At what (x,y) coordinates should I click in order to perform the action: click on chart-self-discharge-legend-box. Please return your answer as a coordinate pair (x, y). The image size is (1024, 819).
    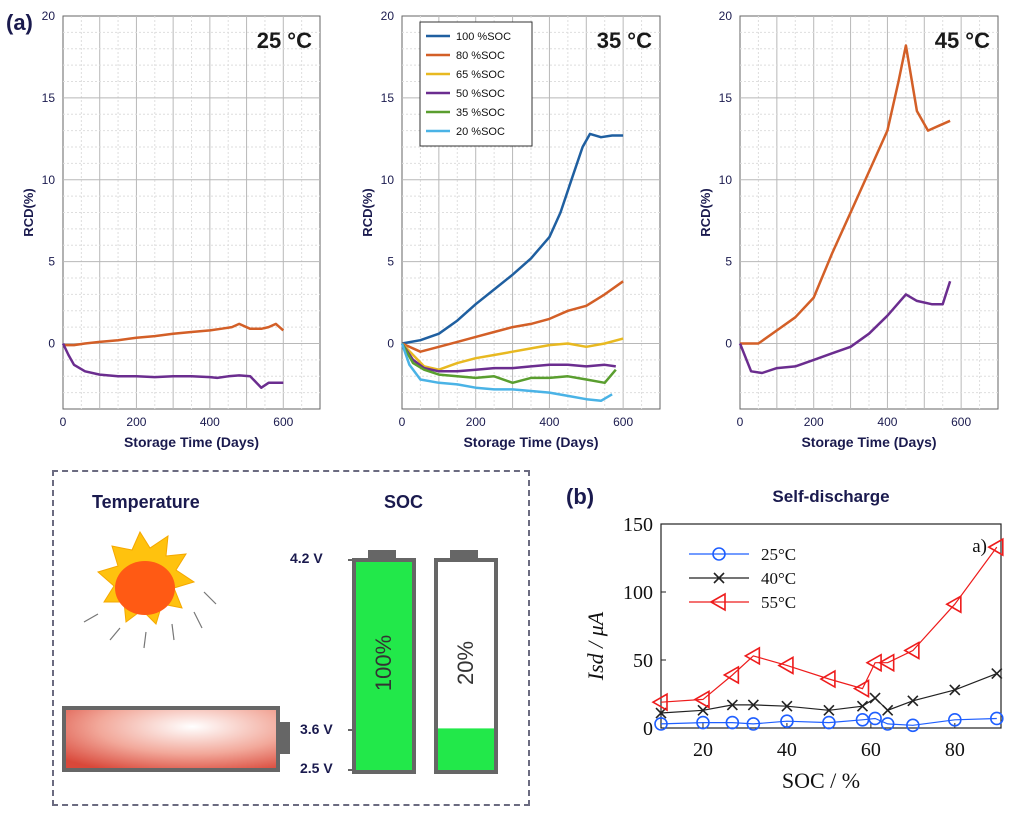
    Looking at the image, I should click on (762, 580).